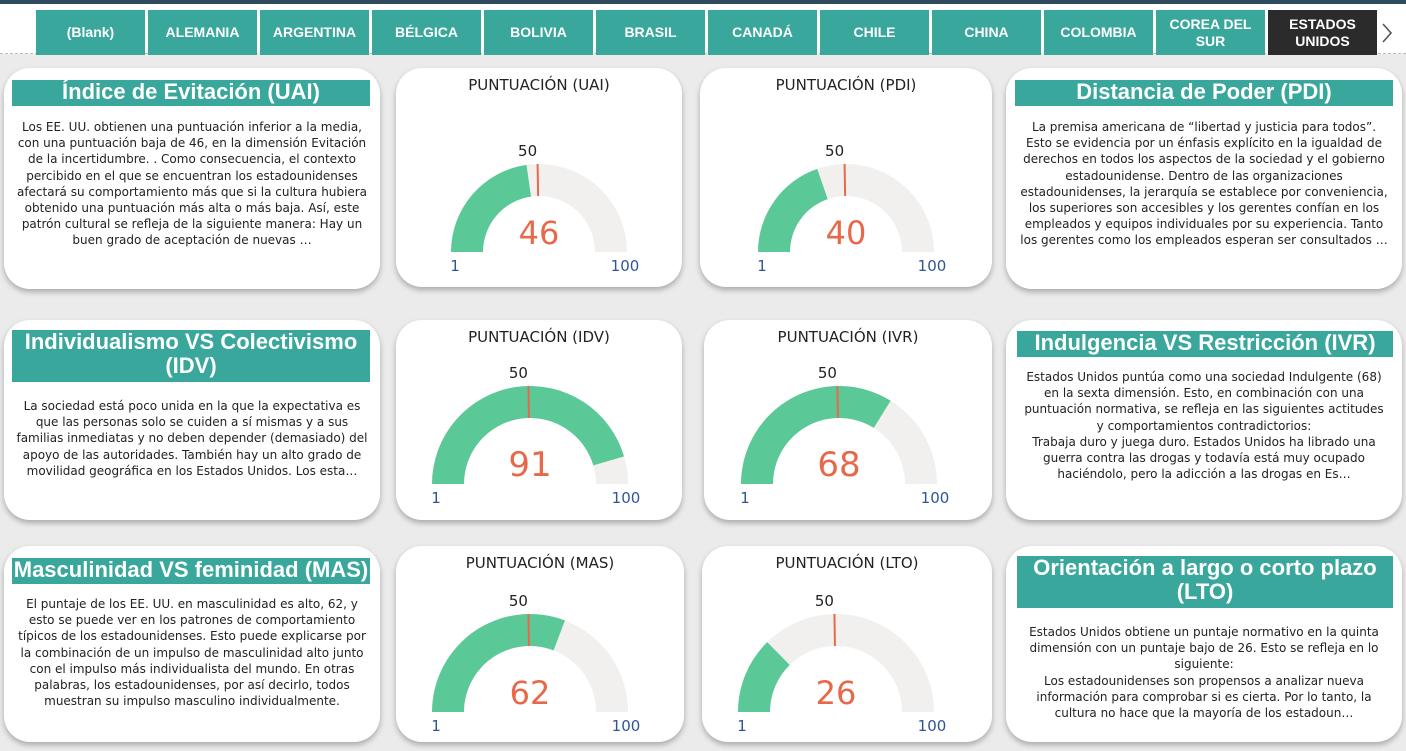  Describe the element at coordinates (847, 563) in the screenshot. I see `lto-gauge-title: PUNTUACIÓN (LTO)` at that location.